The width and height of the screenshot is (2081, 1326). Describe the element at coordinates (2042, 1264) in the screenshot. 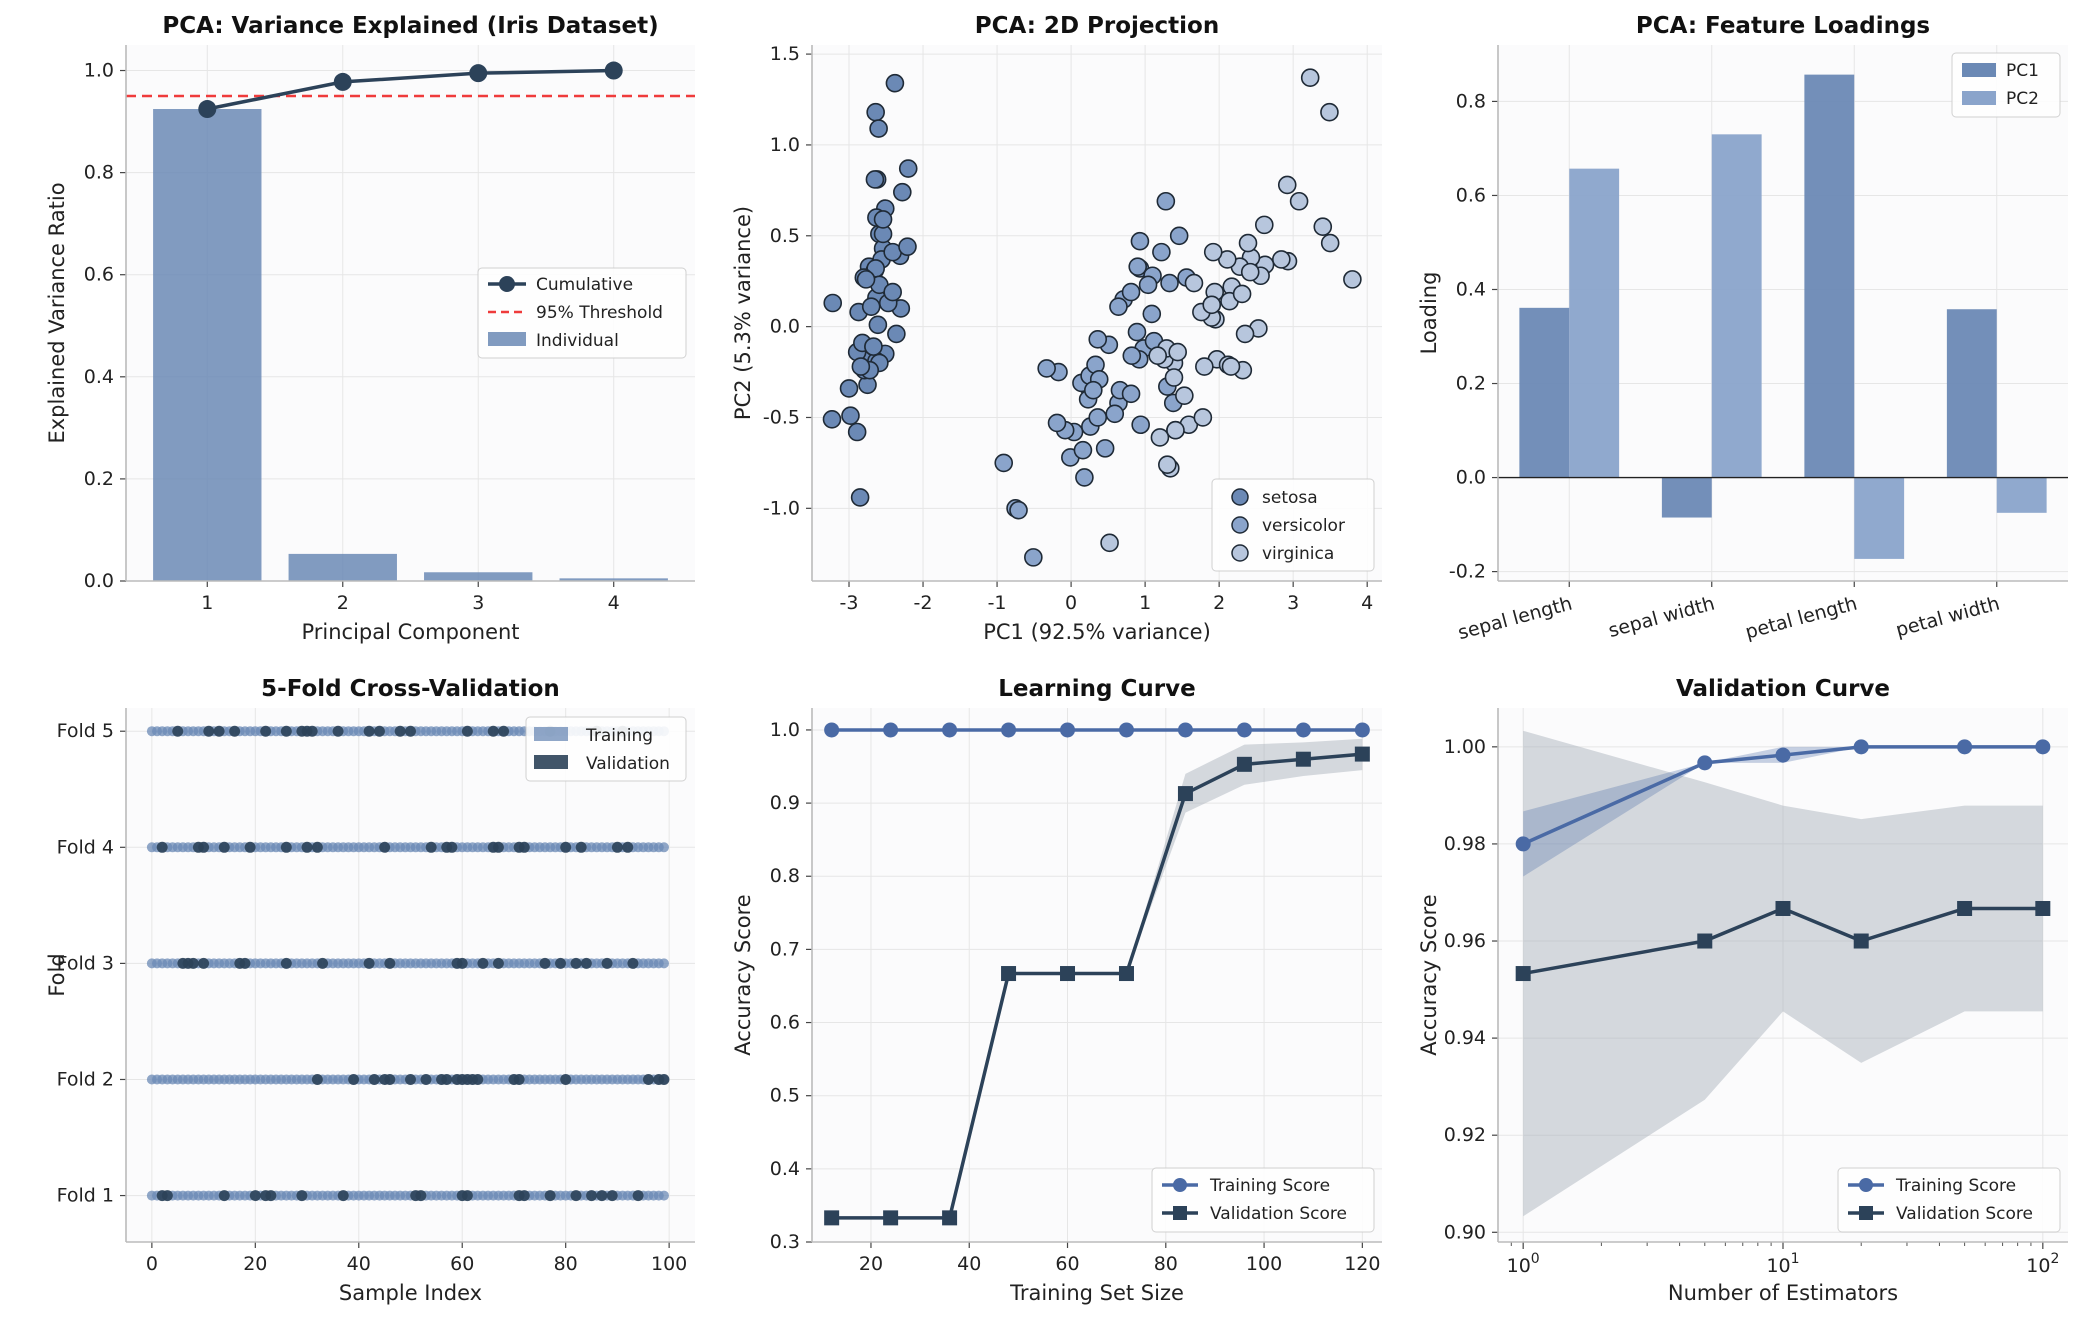

I see `x-tick-label: 102` at that location.